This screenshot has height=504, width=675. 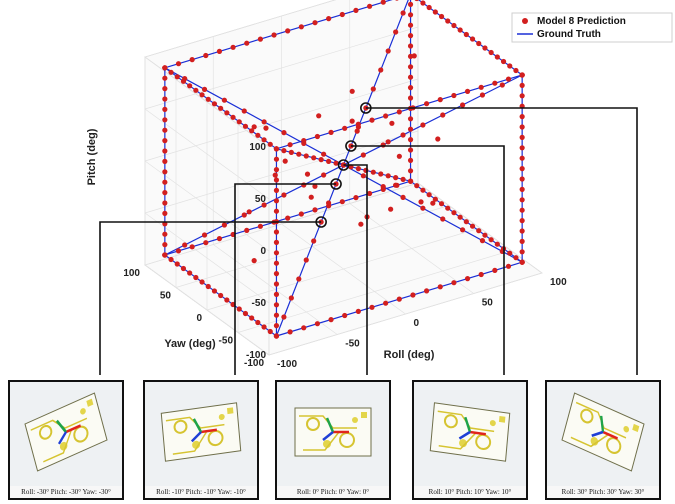 I want to click on legend-label-ground-truth: Ground Truth, so click(x=569, y=34).